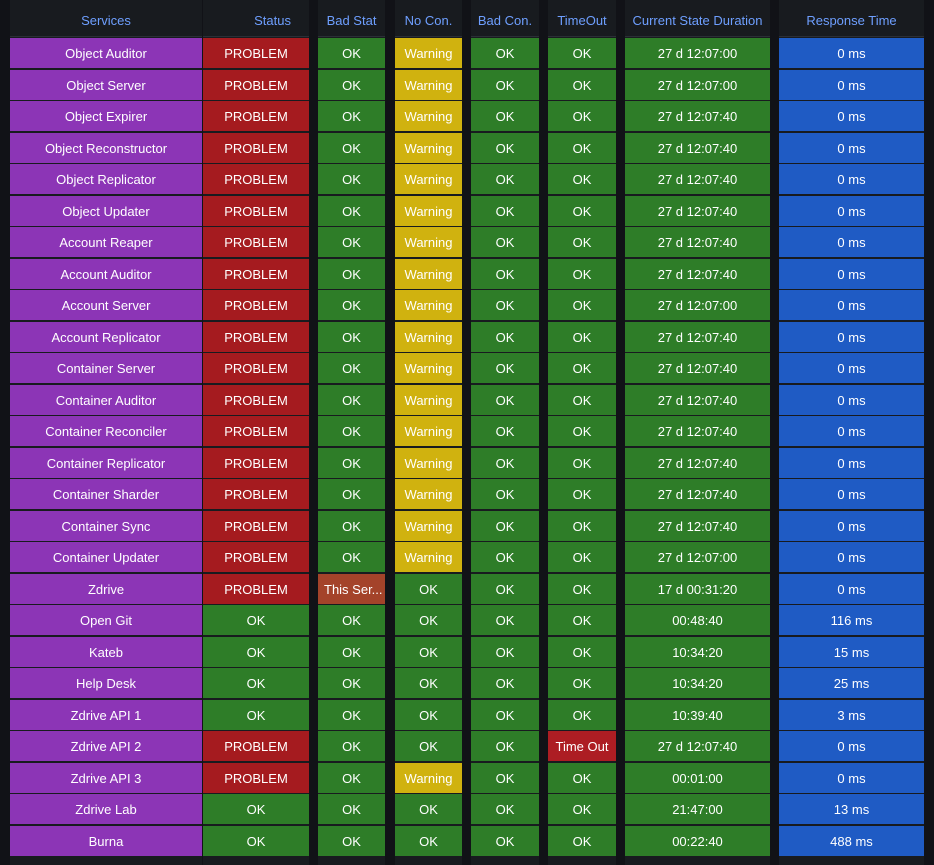 Image resolution: width=934 pixels, height=865 pixels. Describe the element at coordinates (106, 116) in the screenshot. I see `cell-service: Object Expirer` at that location.